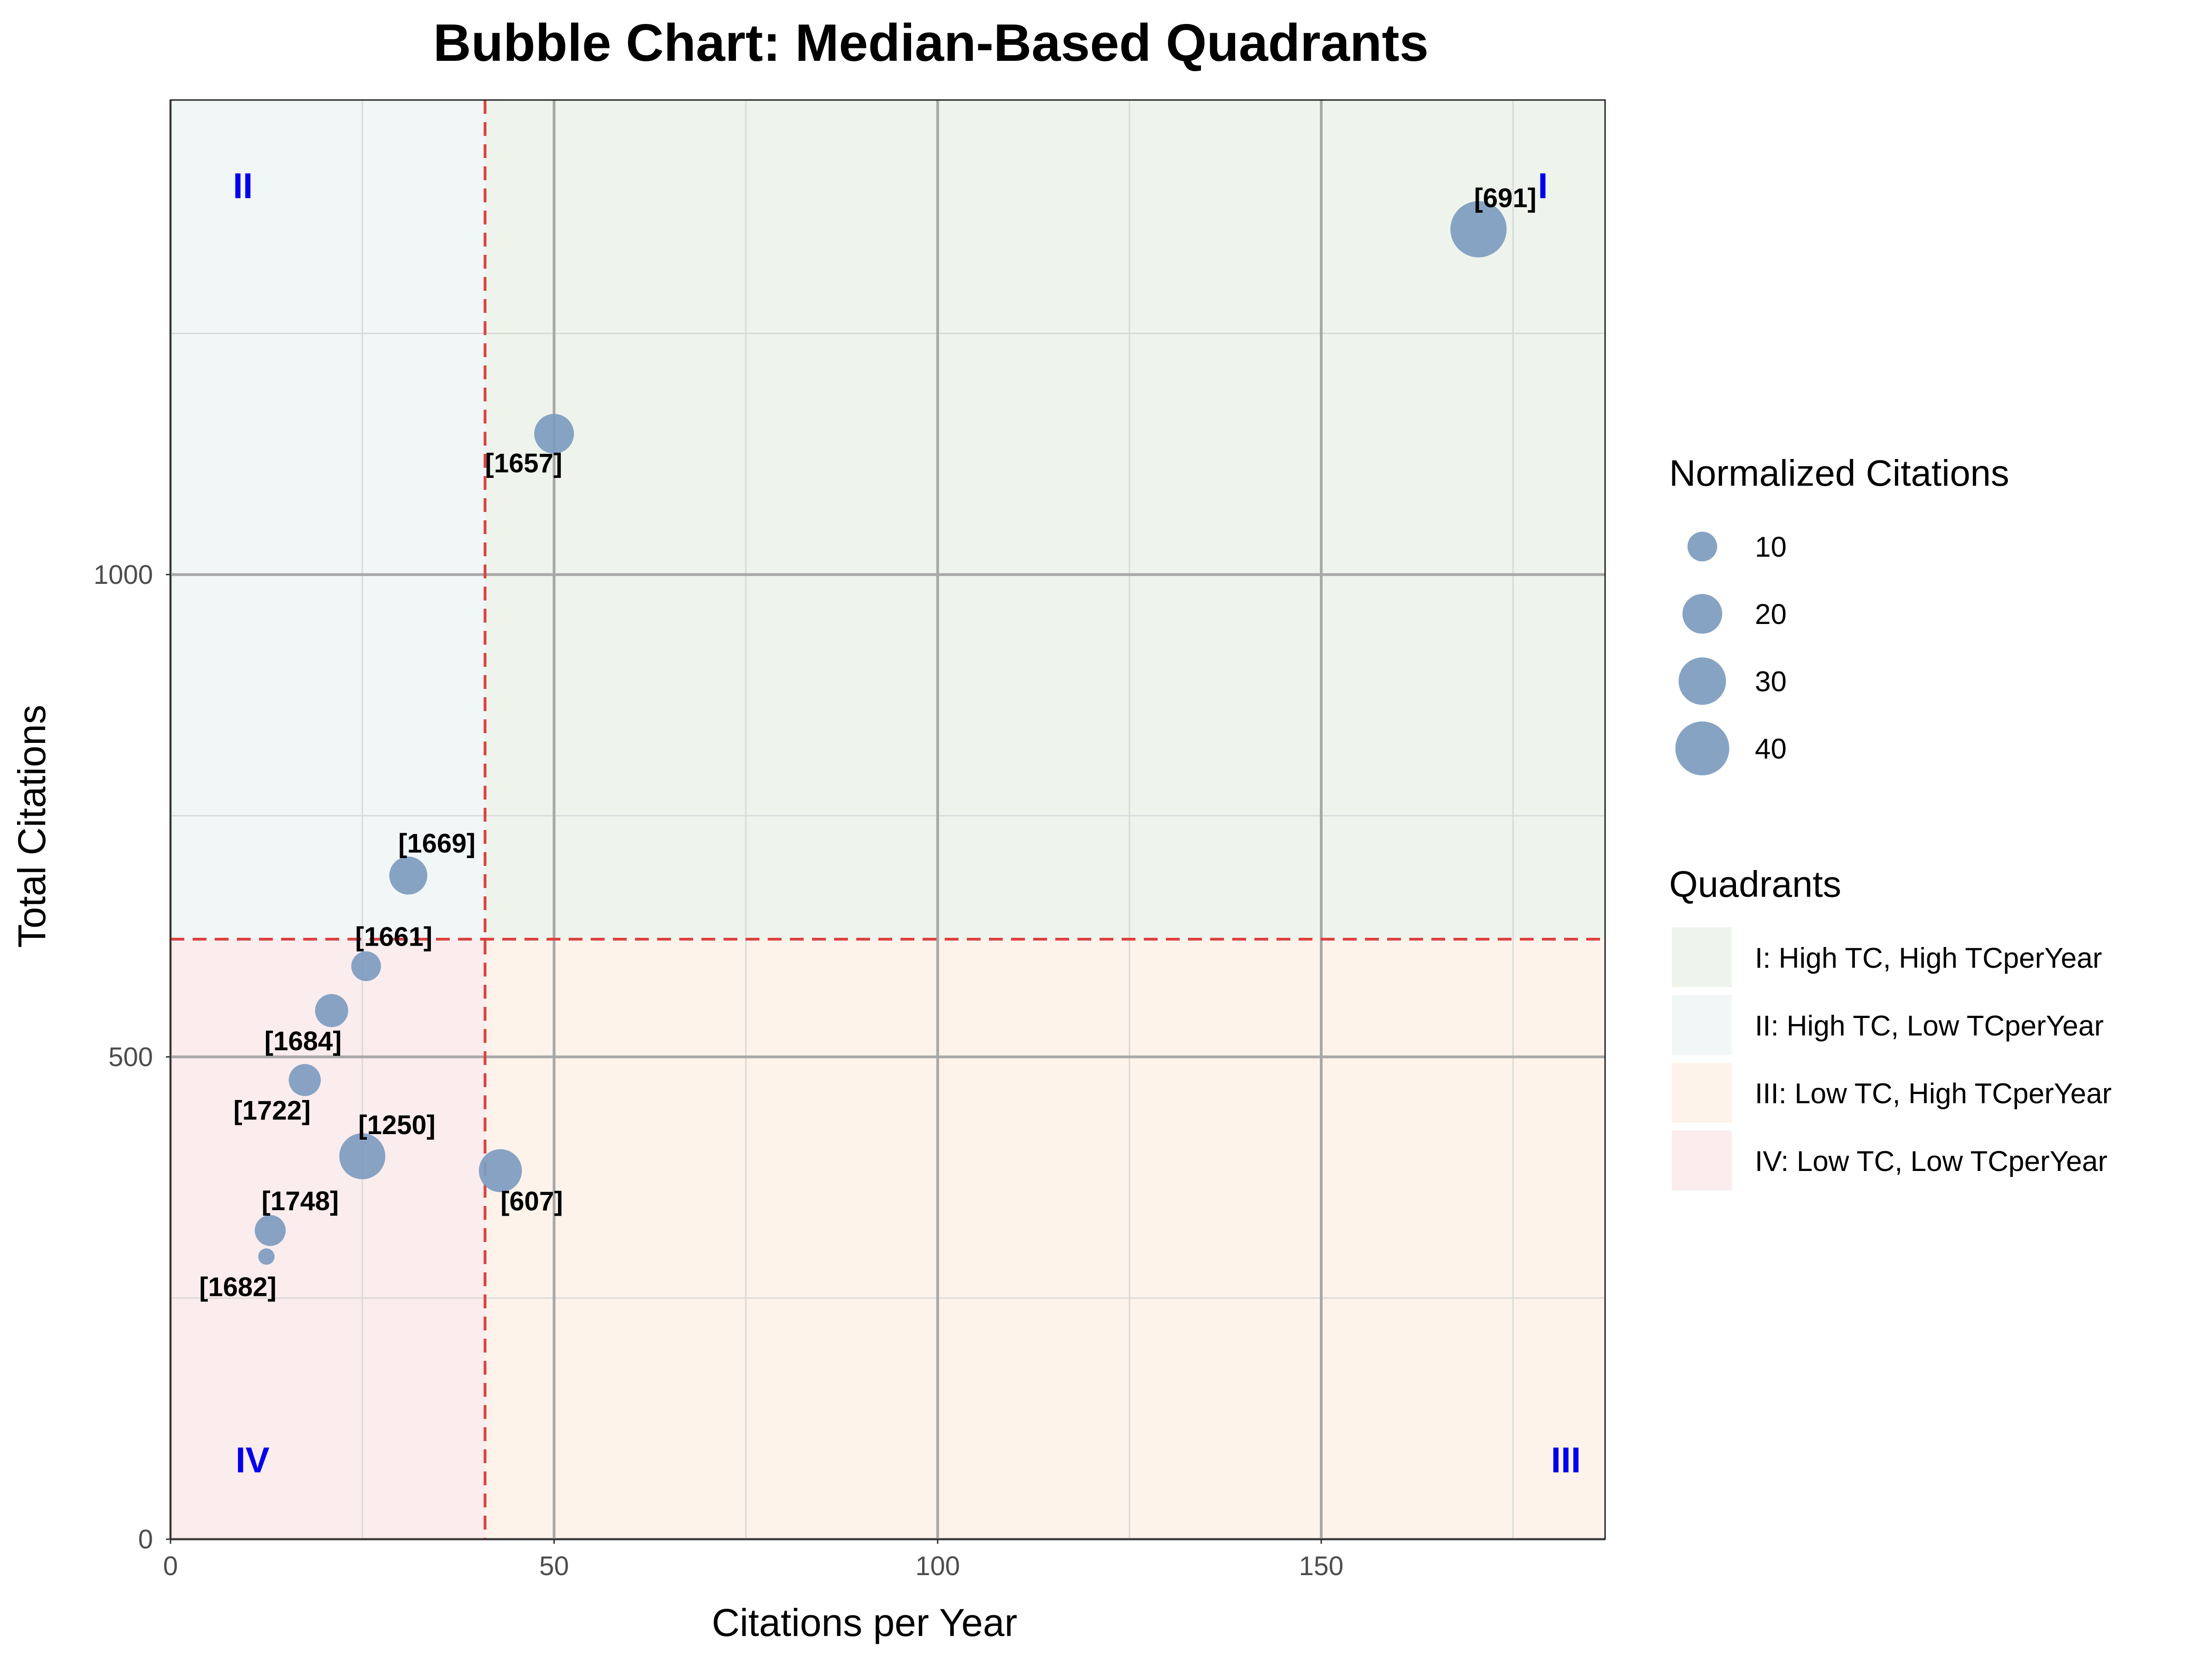  What do you see at coordinates (1928, 958) in the screenshot?
I see `quadrant-legend-label: I: High TC, High TCperYear` at bounding box center [1928, 958].